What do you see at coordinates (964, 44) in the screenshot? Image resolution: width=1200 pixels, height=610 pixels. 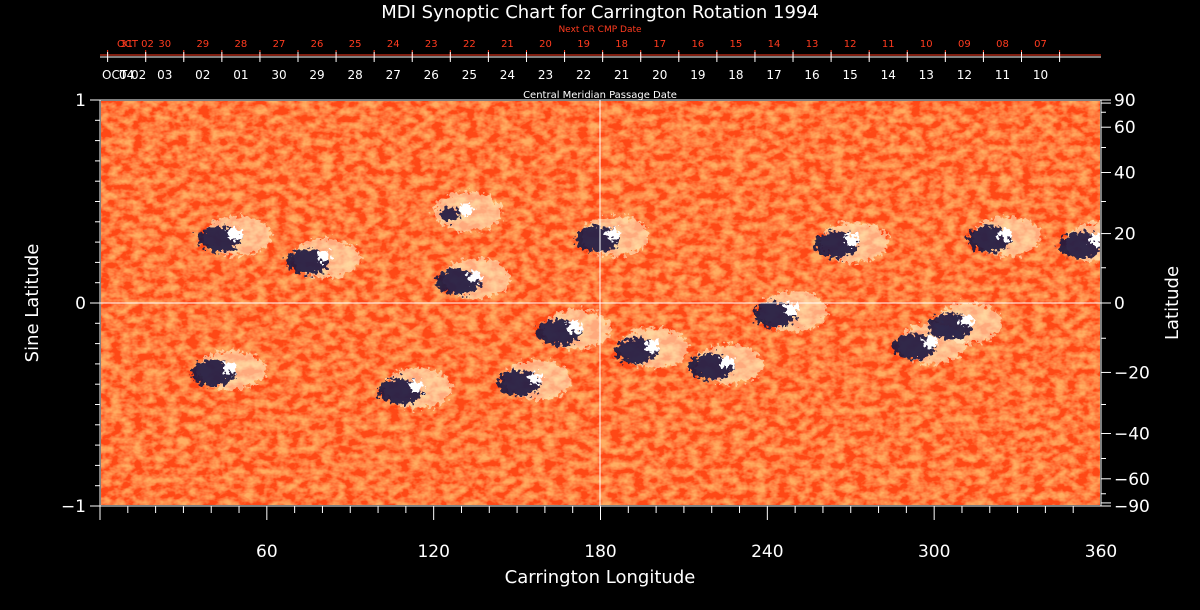 I see `date-axis-label: 09` at bounding box center [964, 44].